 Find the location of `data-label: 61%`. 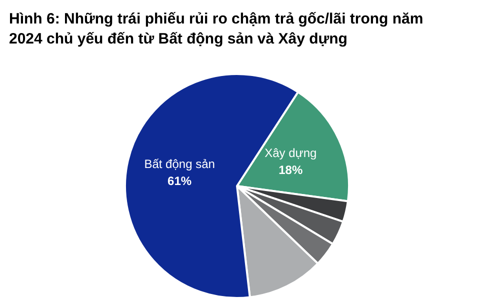

data-label: 61% is located at coordinates (180, 181).